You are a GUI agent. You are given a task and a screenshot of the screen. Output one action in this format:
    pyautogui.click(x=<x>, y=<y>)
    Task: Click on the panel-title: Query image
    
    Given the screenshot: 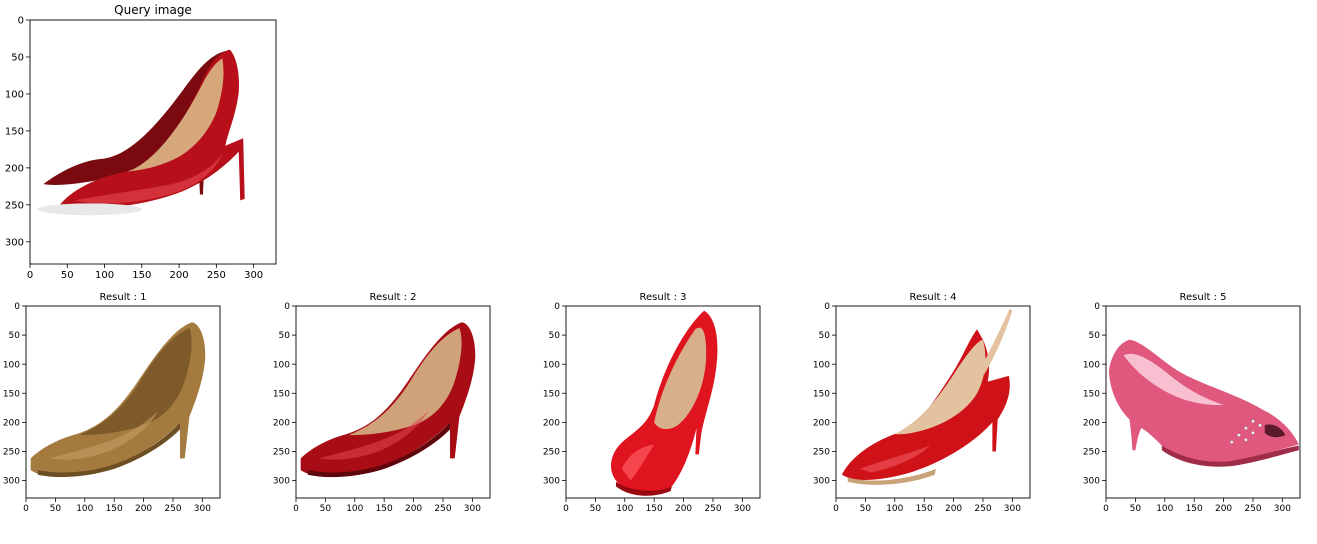 What is the action you would take?
    pyautogui.click(x=153, y=10)
    